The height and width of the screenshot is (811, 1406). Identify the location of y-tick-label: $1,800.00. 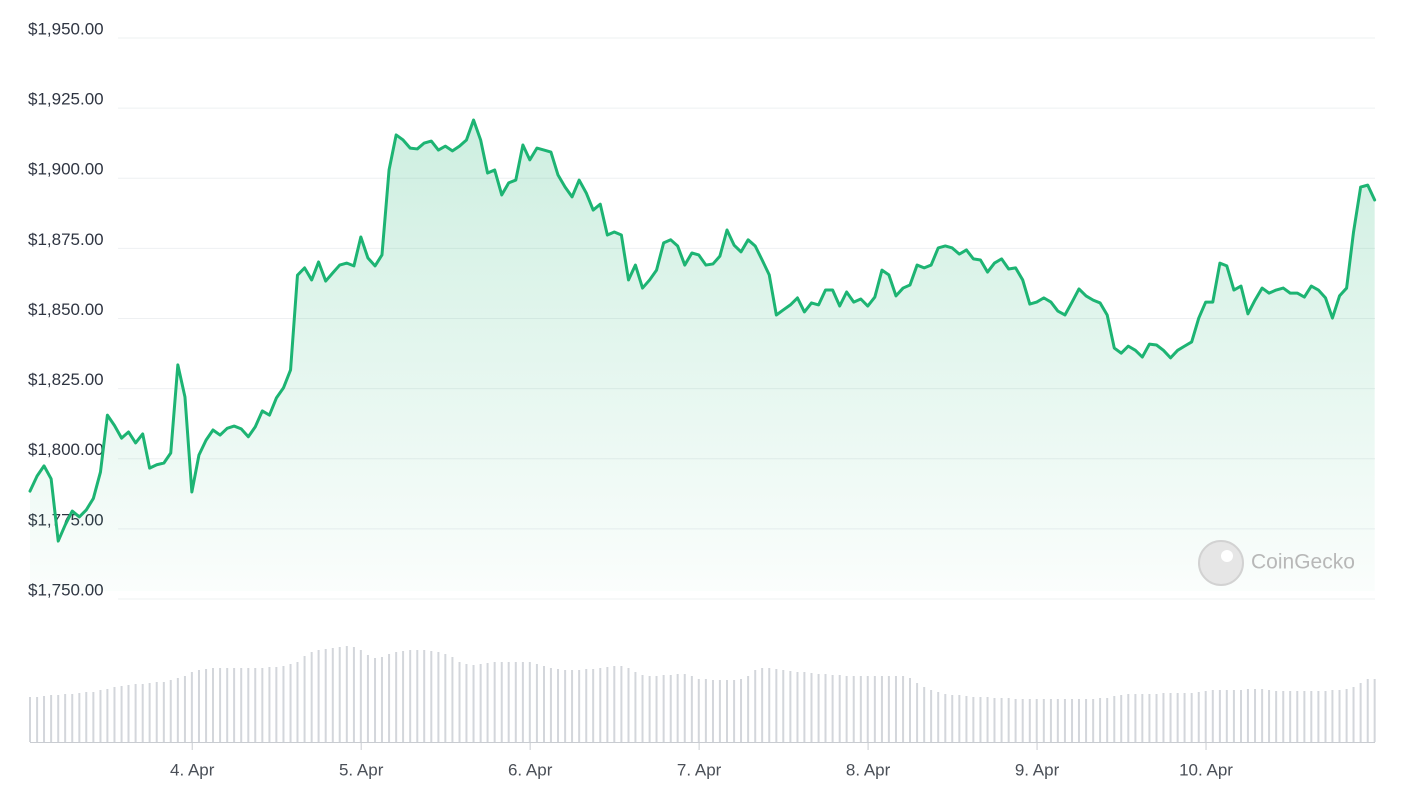
(66, 449).